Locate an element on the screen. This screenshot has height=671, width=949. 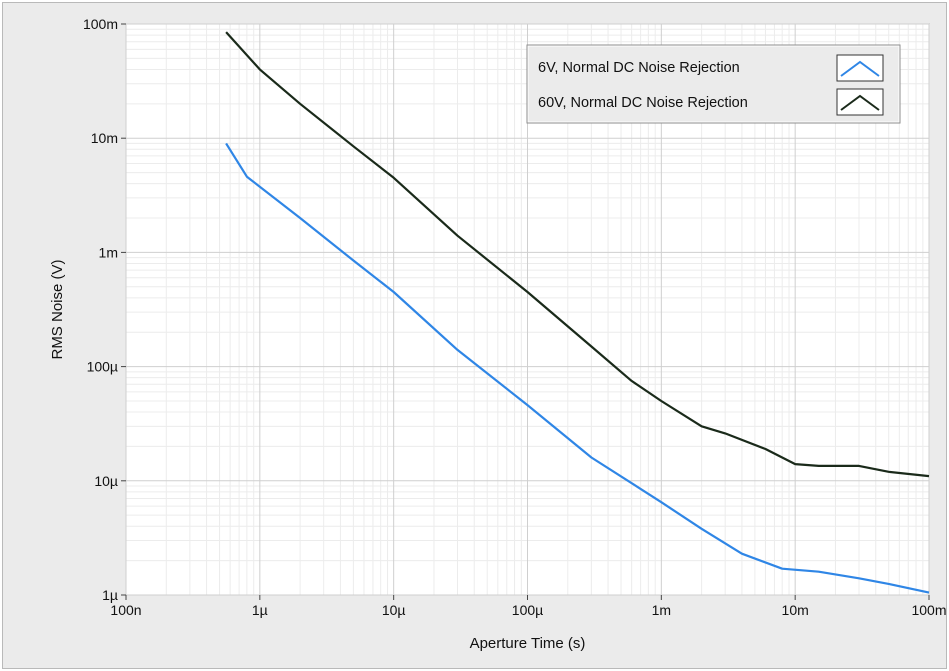
y-tick-label: 1m is located at coordinates (108, 252).